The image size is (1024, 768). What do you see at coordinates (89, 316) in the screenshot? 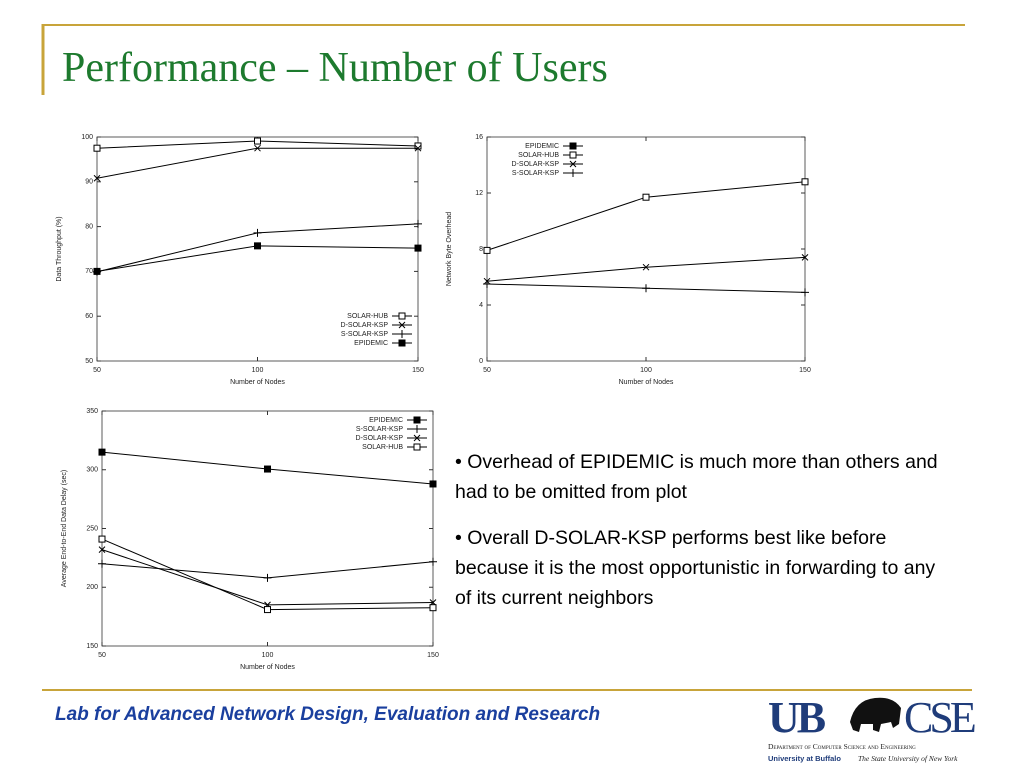
I see `y-tick-label: 60` at bounding box center [89, 316].